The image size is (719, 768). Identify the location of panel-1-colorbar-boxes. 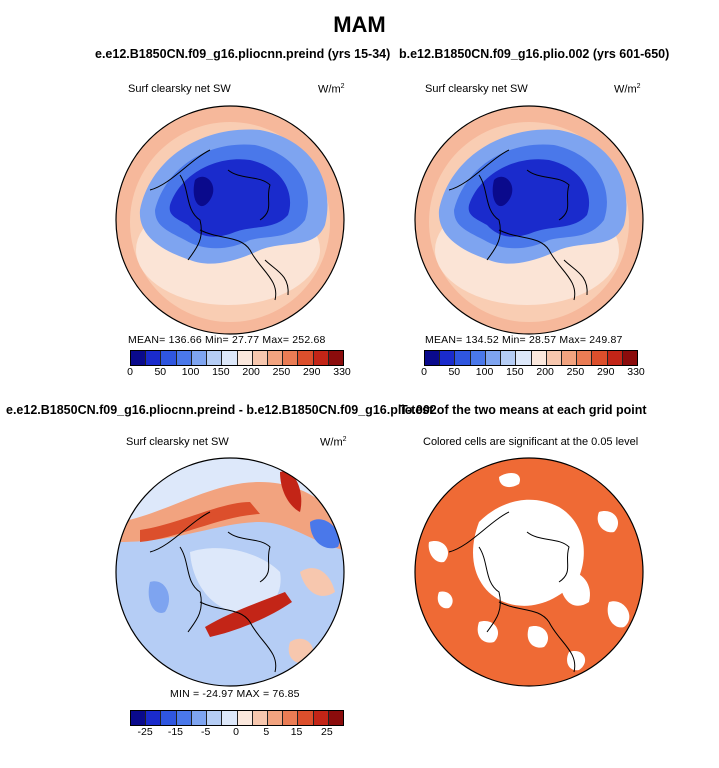
(237, 358).